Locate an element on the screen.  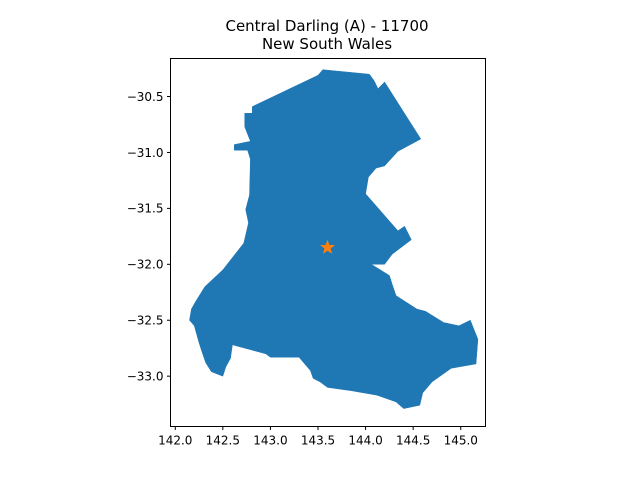
centroid-star-marker is located at coordinates (328, 246).